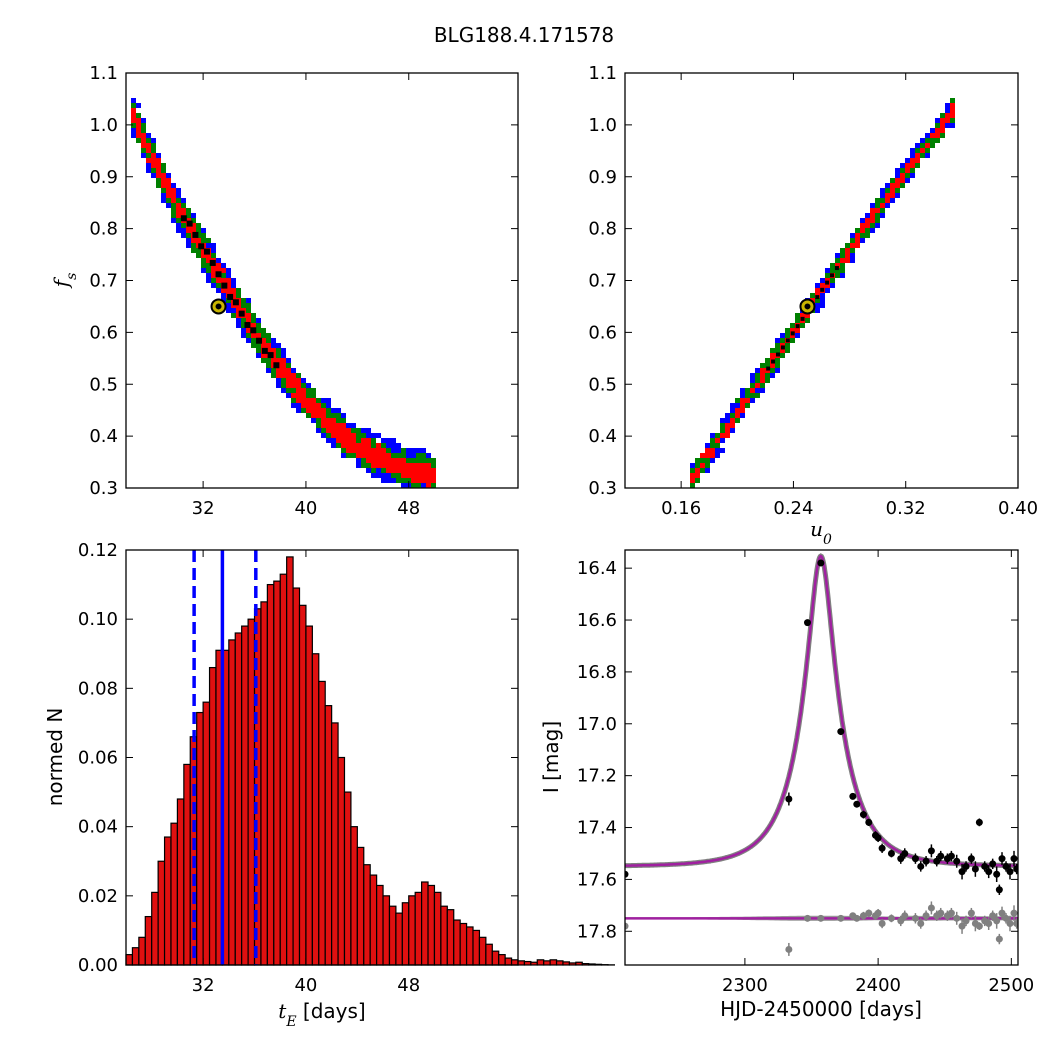  Describe the element at coordinates (681, 508) in the screenshot. I see `u0-fs-xtick-label: 0.16` at that location.